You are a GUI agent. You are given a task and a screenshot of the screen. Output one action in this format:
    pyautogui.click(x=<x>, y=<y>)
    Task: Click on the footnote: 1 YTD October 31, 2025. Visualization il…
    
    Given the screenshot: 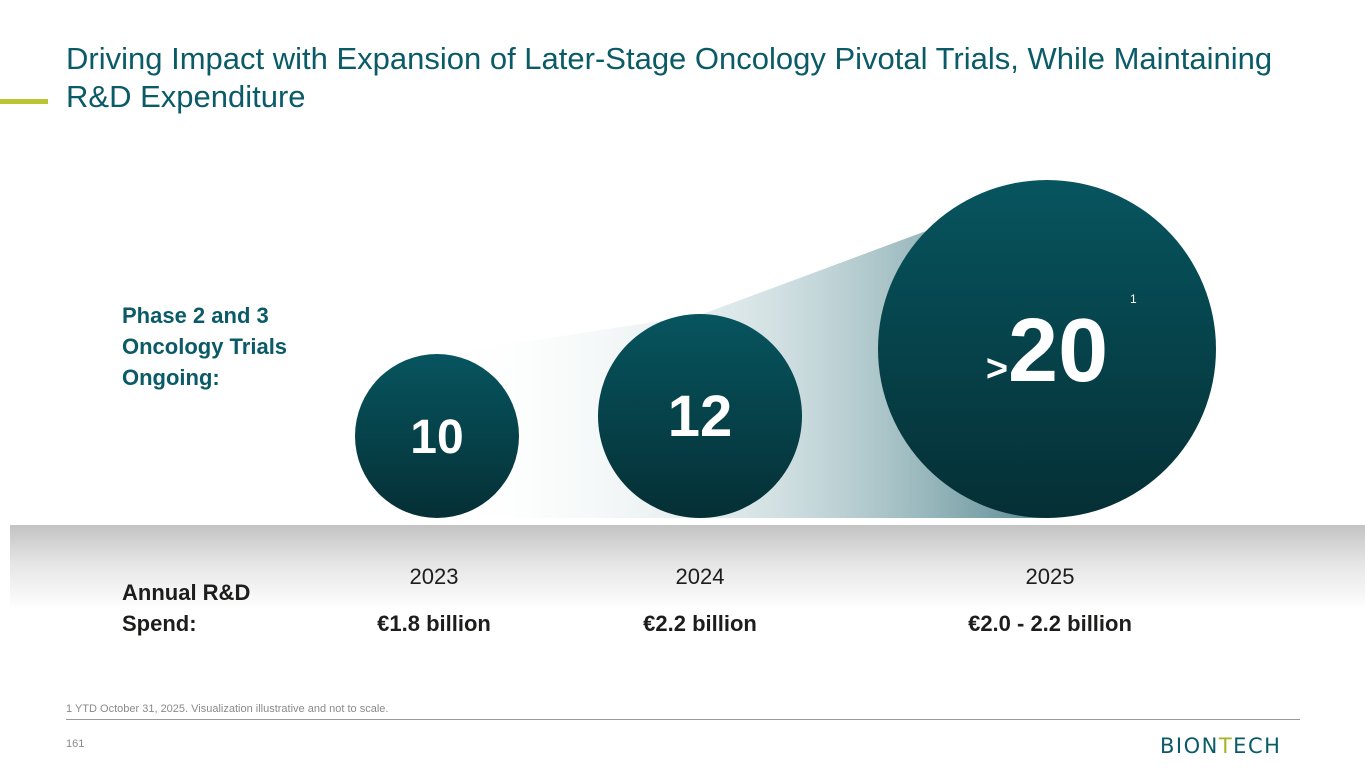 What is the action you would take?
    pyautogui.click(x=227, y=709)
    